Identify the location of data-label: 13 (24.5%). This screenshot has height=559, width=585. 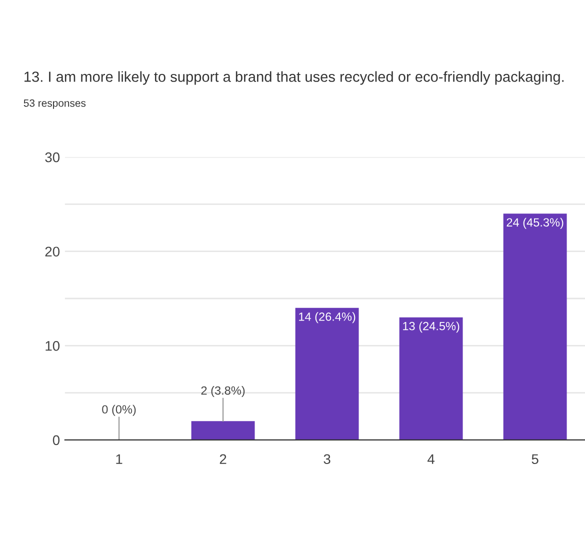
(431, 327).